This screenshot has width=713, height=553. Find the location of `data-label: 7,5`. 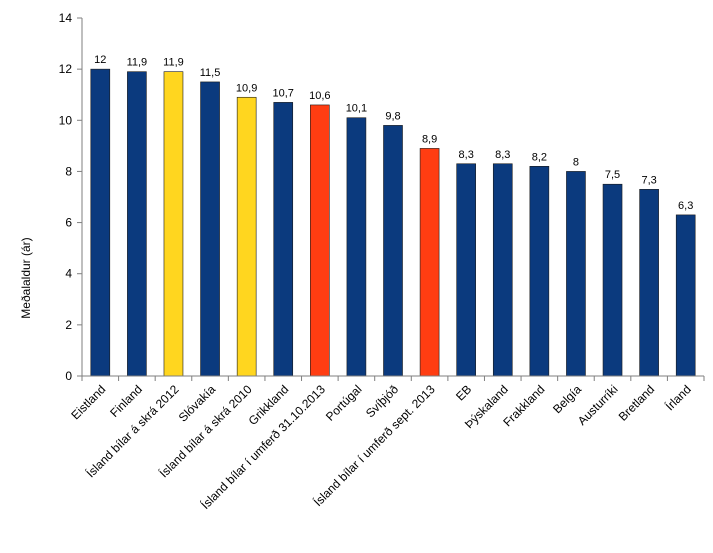

data-label: 7,5 is located at coordinates (612, 175).